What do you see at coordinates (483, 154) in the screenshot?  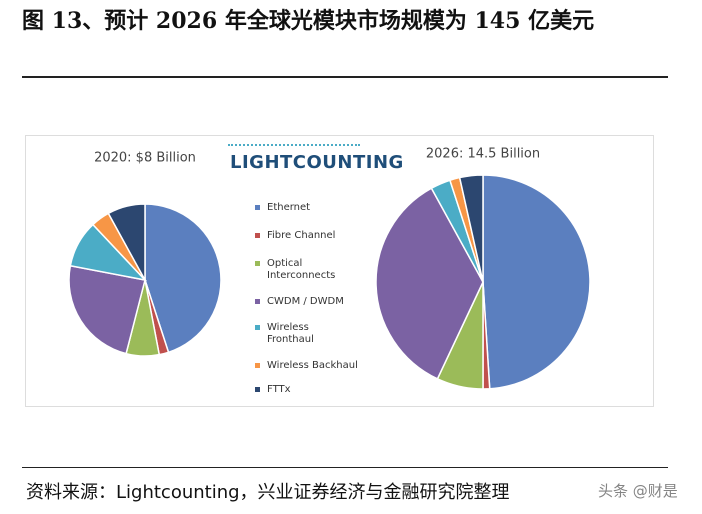 I see `chart-title: 2026: 14.5 Billion` at bounding box center [483, 154].